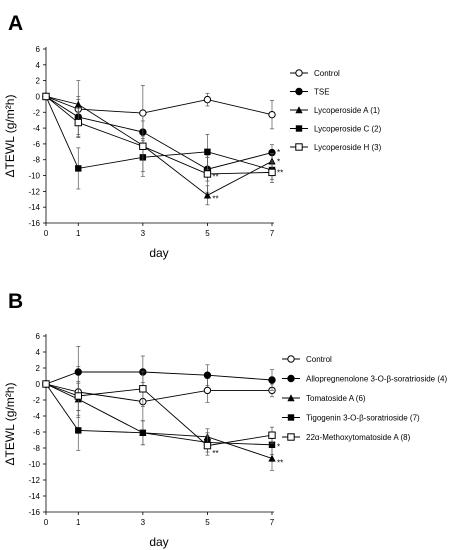 This screenshot has height=550, width=456. What do you see at coordinates (336, 398) in the screenshot?
I see `legend-label: Tomatoside A (6)` at bounding box center [336, 398].